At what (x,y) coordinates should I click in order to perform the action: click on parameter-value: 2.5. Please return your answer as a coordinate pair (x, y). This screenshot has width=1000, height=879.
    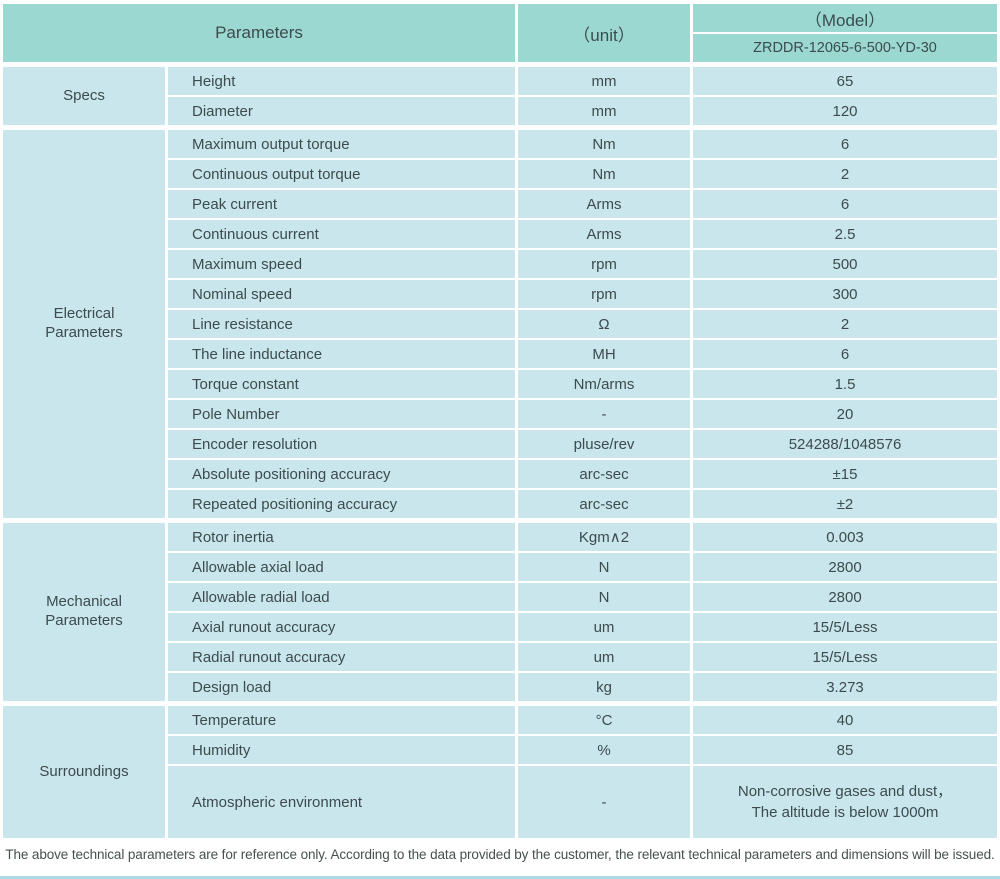
    Looking at the image, I should click on (845, 234).